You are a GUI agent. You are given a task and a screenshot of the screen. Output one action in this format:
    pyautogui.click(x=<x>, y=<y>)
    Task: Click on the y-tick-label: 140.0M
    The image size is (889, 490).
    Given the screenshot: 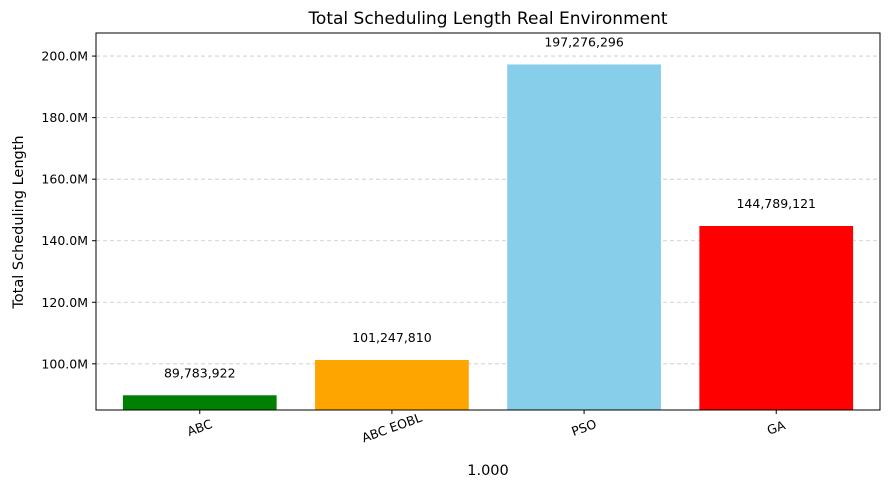 What is the action you would take?
    pyautogui.click(x=64, y=240)
    